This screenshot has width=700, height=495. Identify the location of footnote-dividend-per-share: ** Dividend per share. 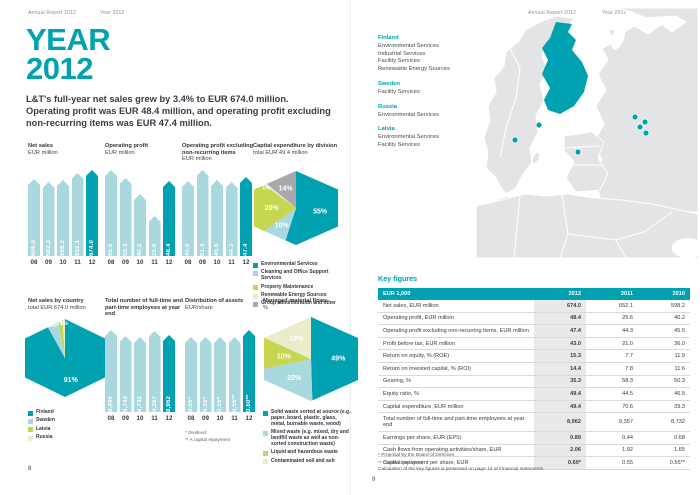
(401, 463).